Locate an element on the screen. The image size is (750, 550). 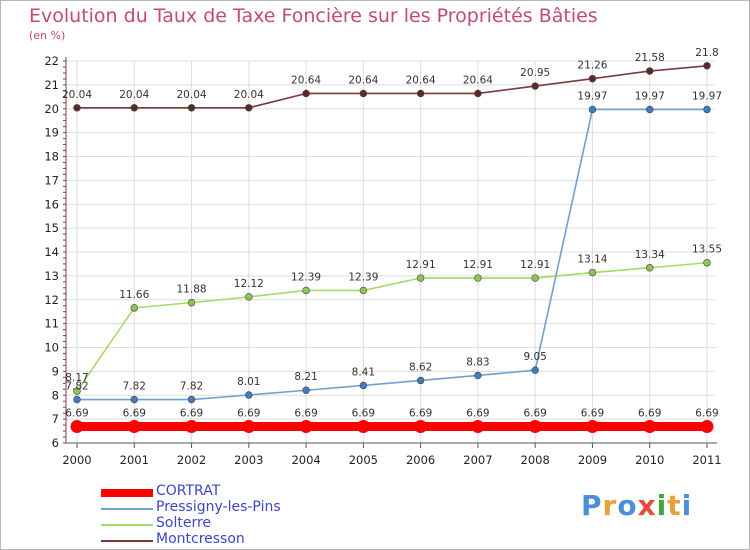
y-tick-label: 11 is located at coordinates (51, 324).